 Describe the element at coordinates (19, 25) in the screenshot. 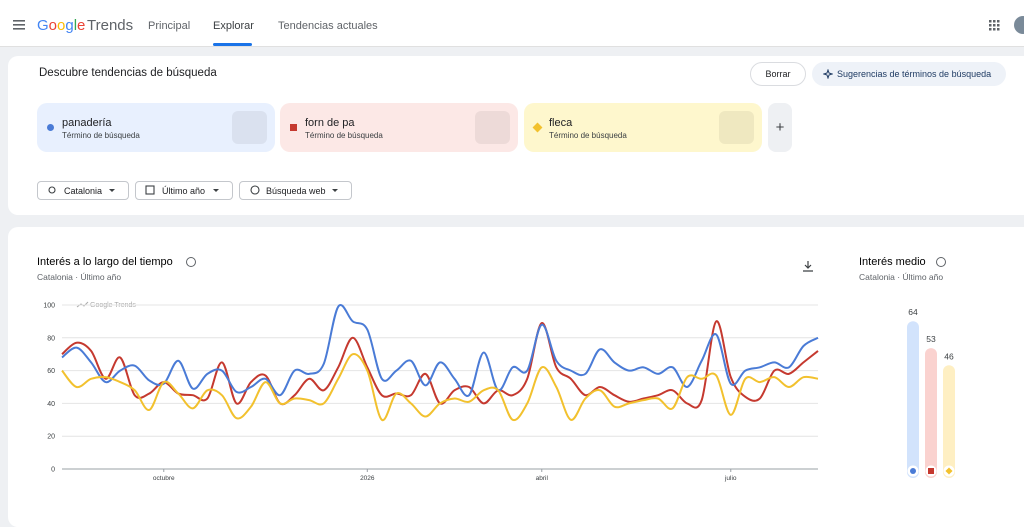

I see `menu-icon` at that location.